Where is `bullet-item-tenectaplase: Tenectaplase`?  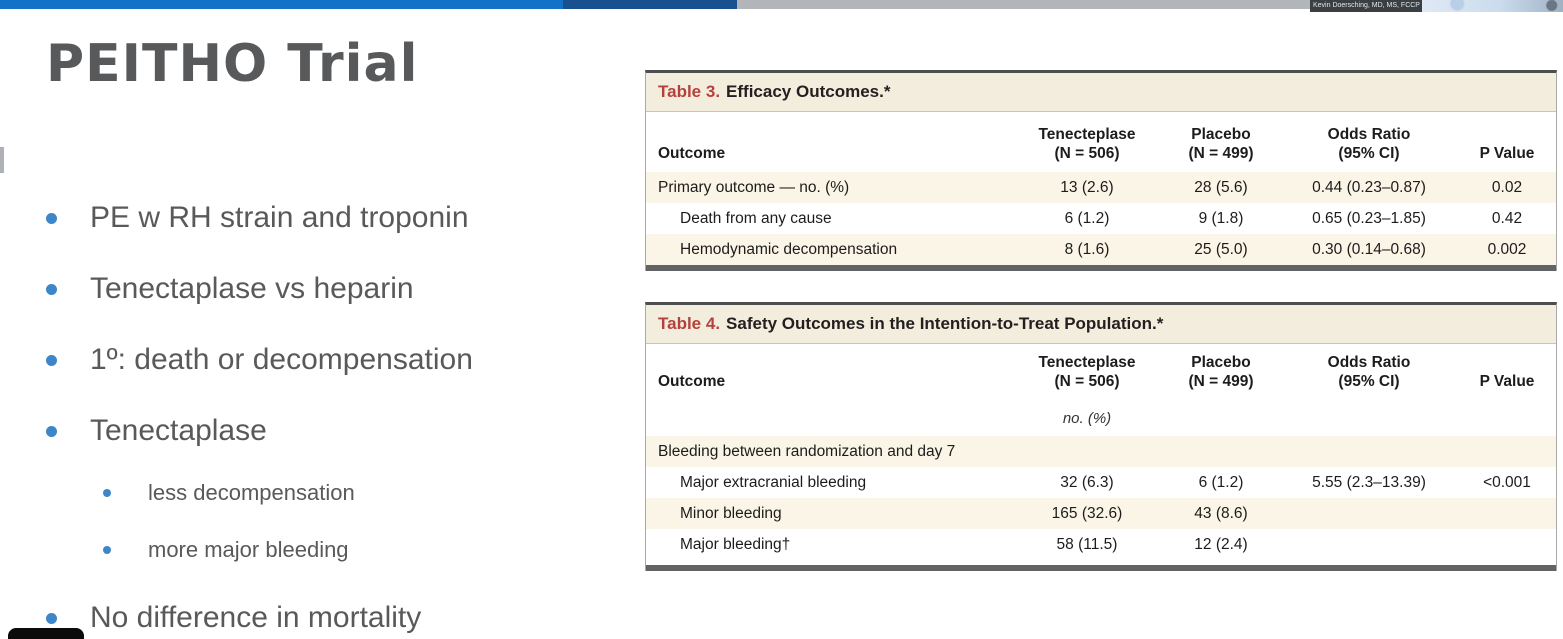
bullet-item-tenectaplase: Tenectaplase is located at coordinates (156, 431).